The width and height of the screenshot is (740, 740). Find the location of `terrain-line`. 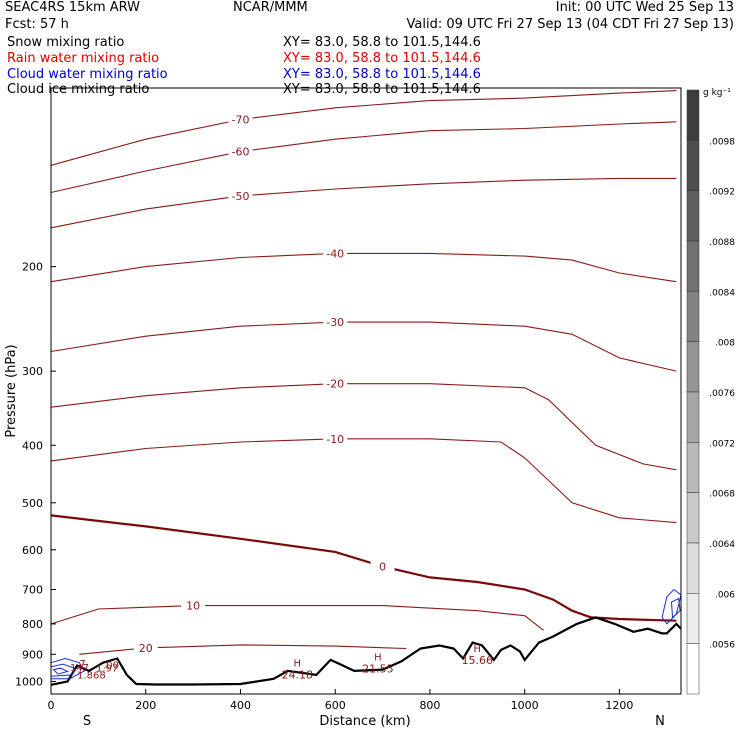

terrain-line is located at coordinates (366, 651).